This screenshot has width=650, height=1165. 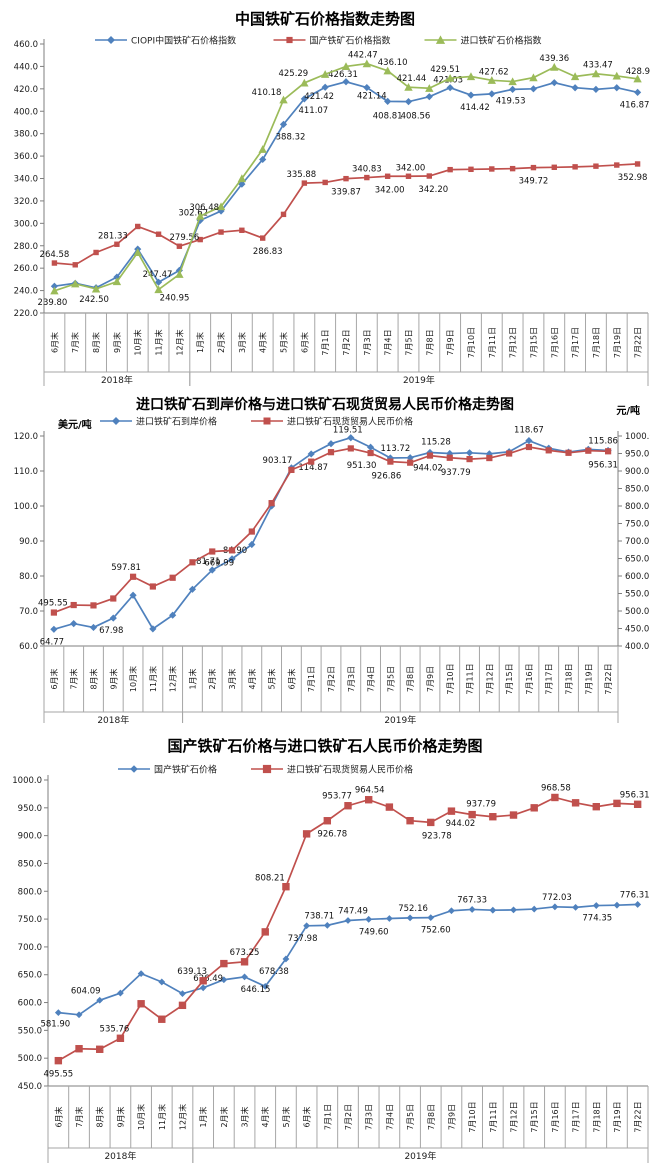 What do you see at coordinates (28, 542) in the screenshot?
I see `svg-text: 90.0` at bounding box center [28, 542].